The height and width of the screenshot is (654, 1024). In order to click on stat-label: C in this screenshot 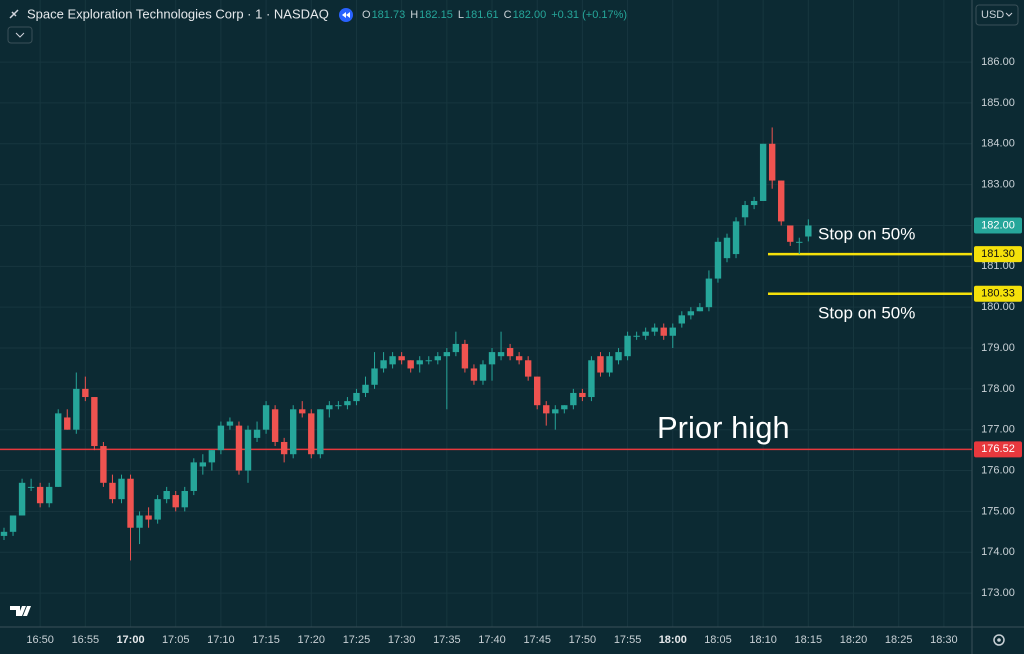, I will do `click(508, 15)`.